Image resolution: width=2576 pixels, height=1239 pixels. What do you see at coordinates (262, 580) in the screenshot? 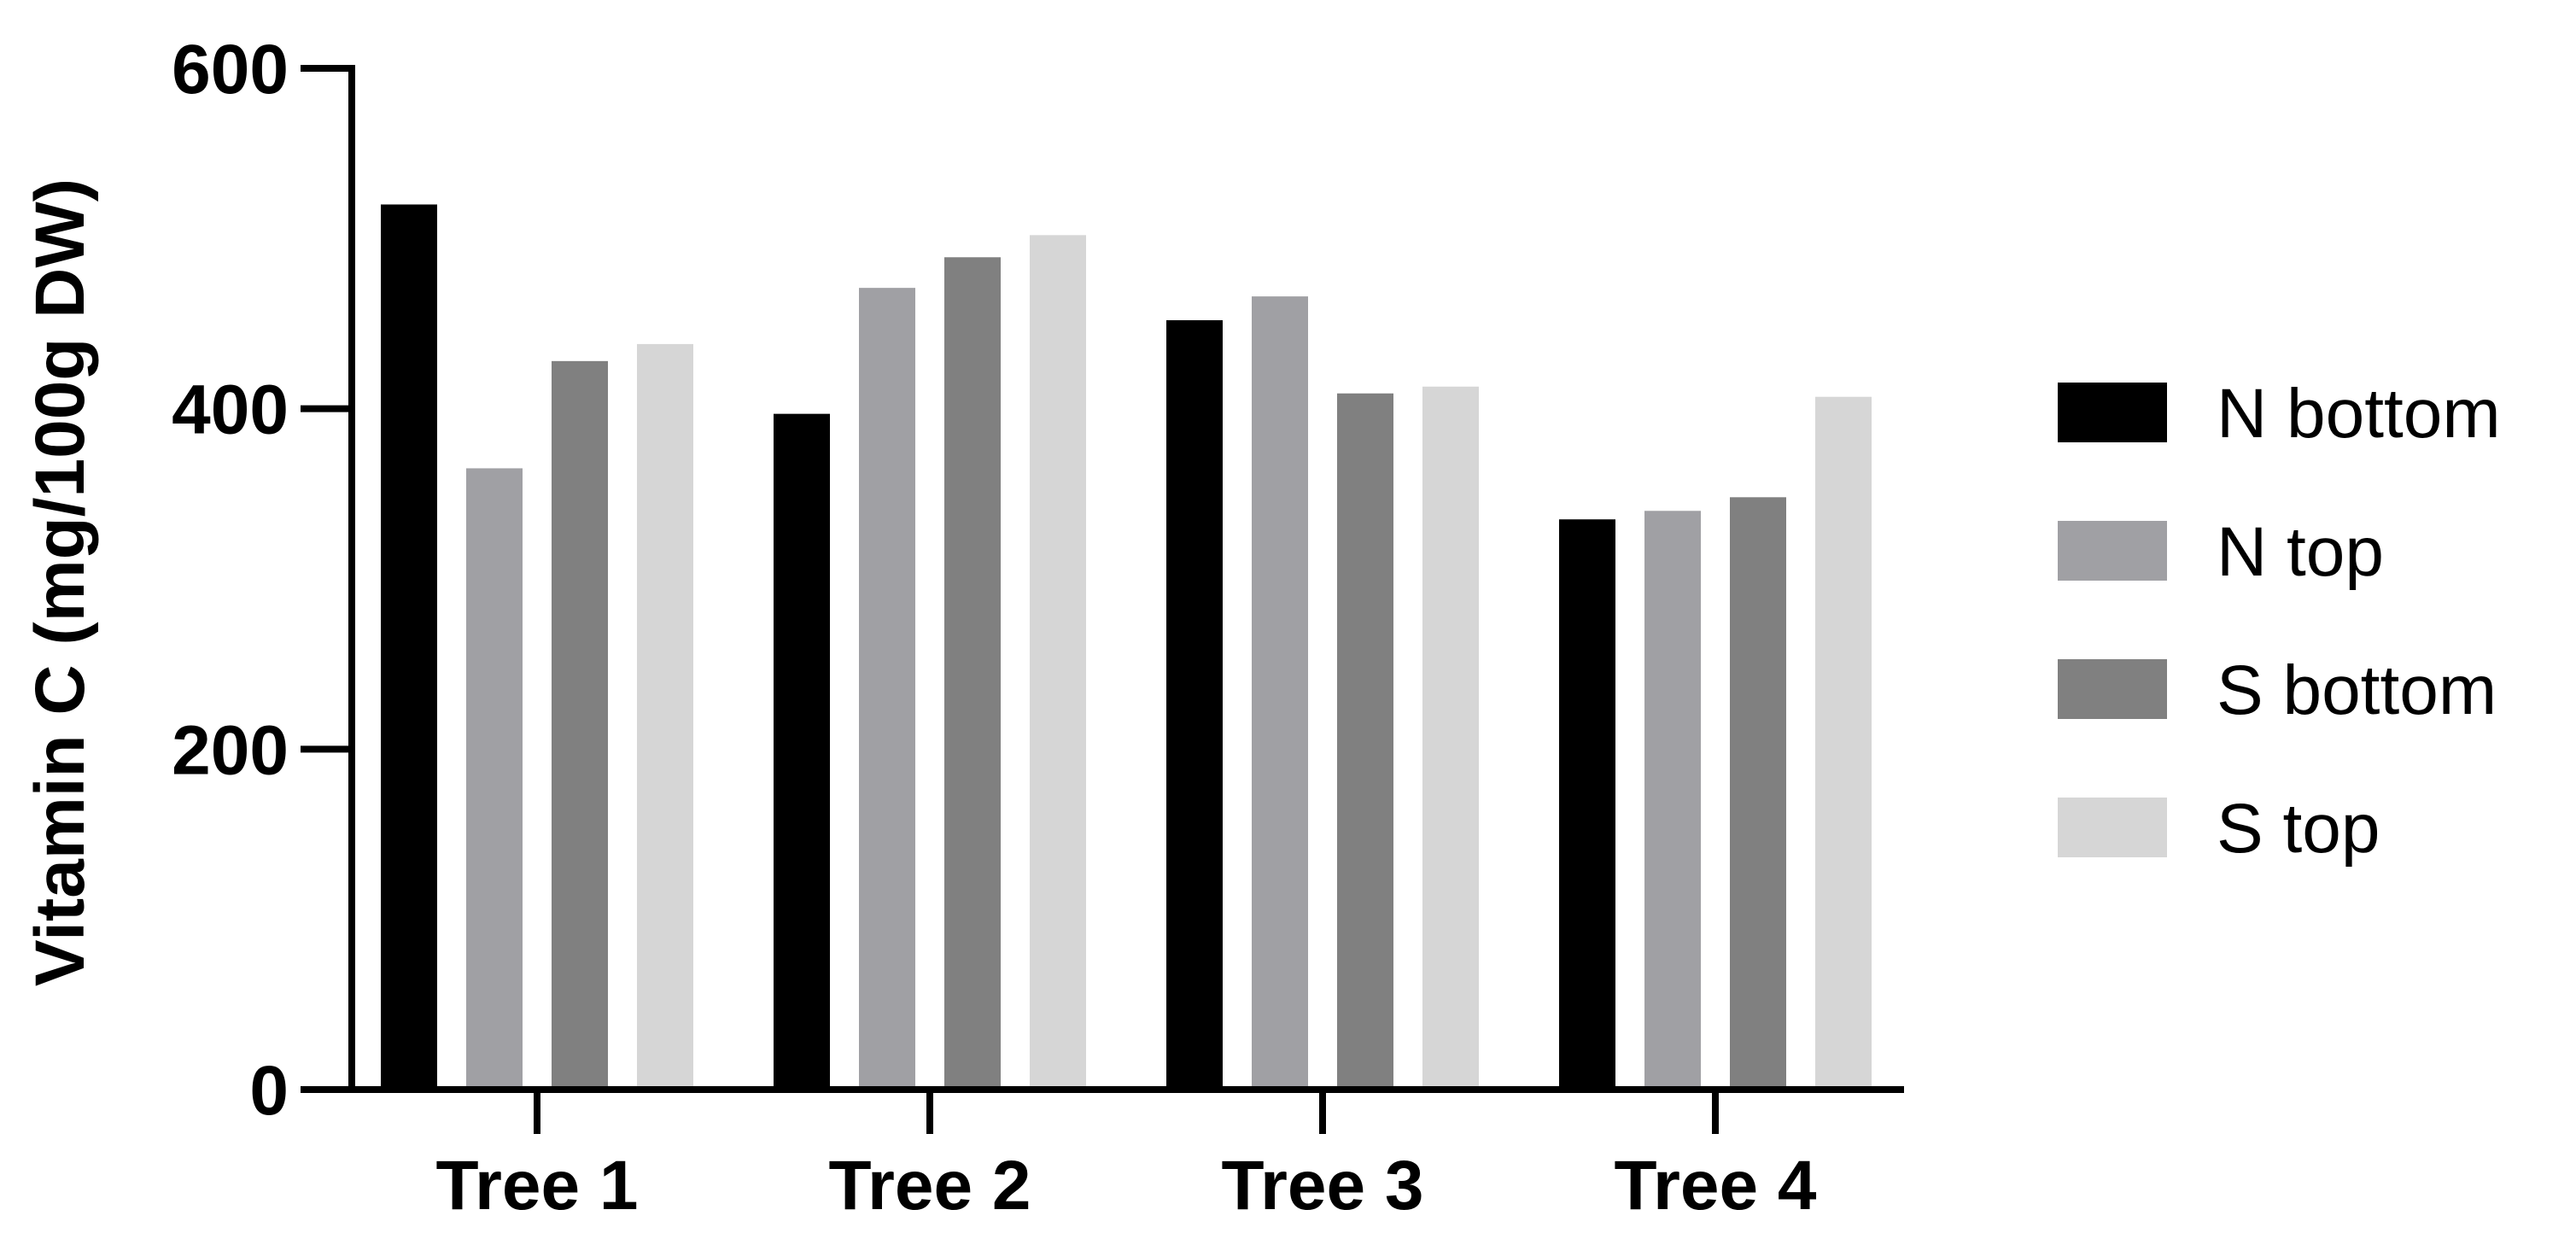
I see `y-axis-ticks: 0 200 400 600` at bounding box center [262, 580].